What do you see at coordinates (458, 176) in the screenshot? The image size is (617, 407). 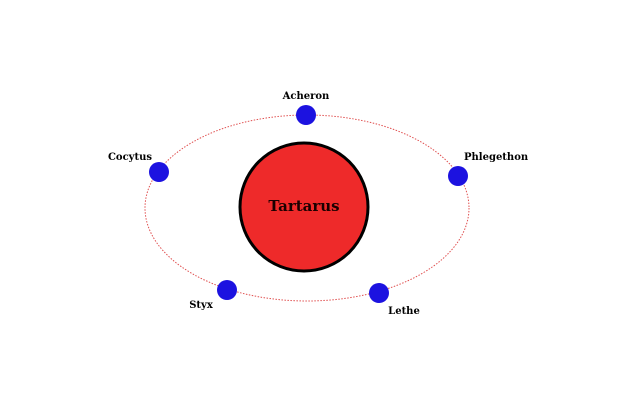 I see `phlegethon-node` at bounding box center [458, 176].